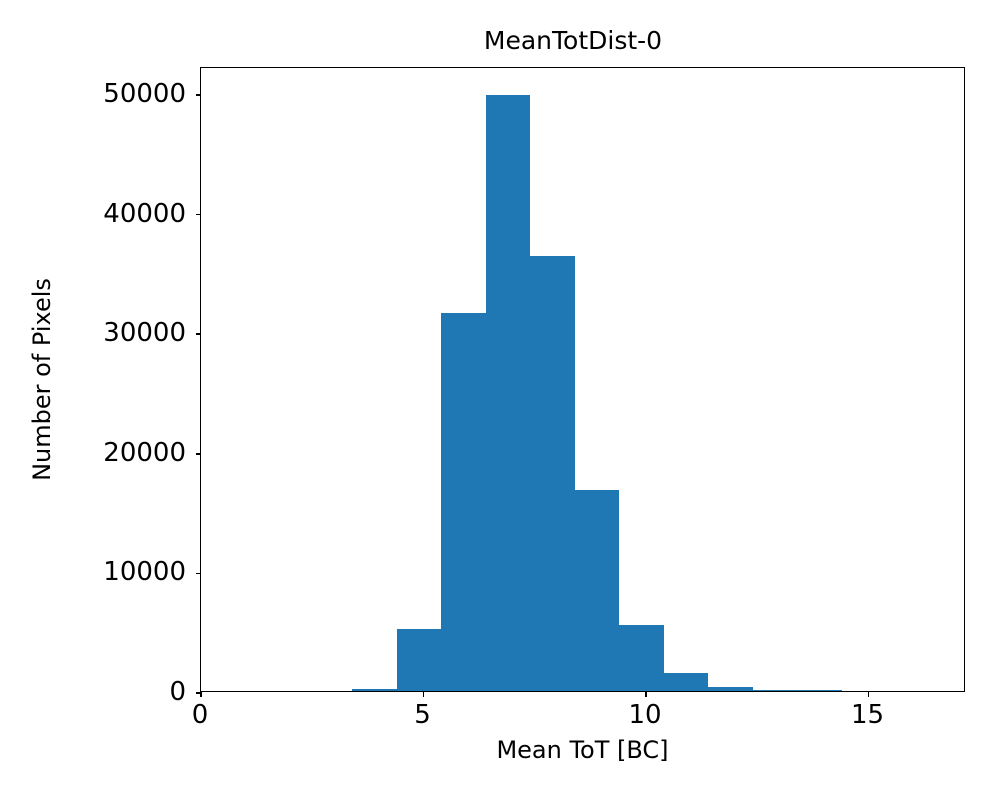  Describe the element at coordinates (144, 213) in the screenshot. I see `y-tick-label: 40000` at that location.